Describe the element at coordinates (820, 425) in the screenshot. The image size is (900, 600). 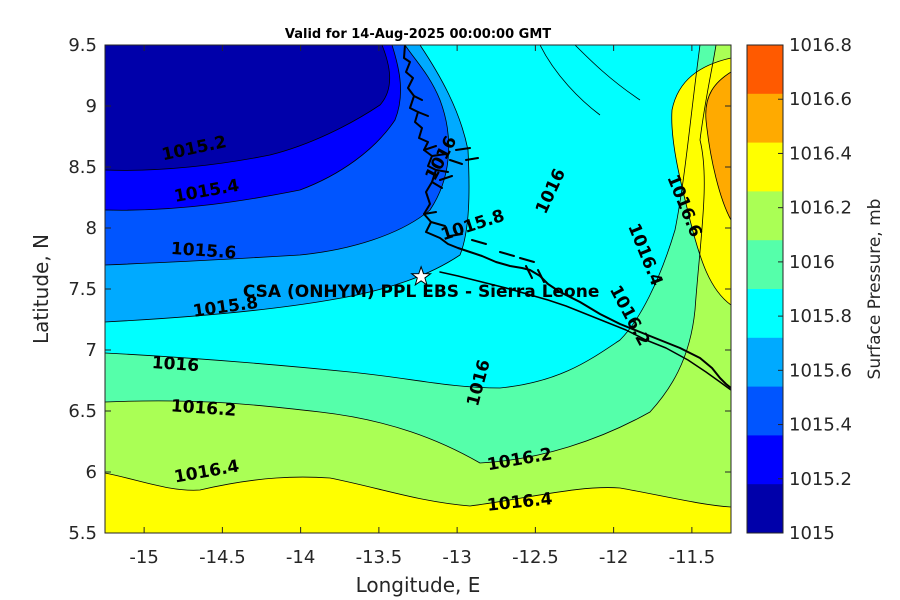
I see `colorbar-tick-label: 1015.4` at that location.